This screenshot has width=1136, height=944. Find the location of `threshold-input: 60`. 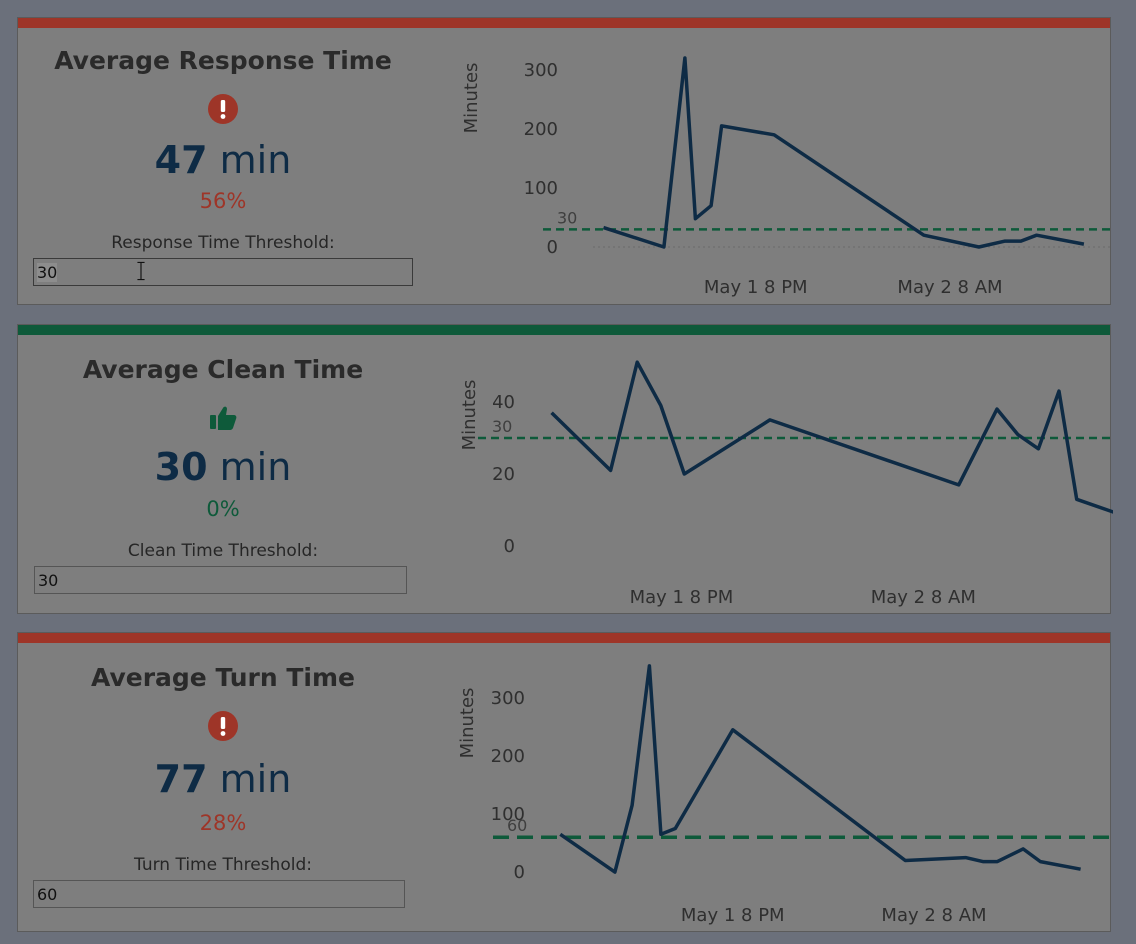

threshold-input: 60 is located at coordinates (219, 894).